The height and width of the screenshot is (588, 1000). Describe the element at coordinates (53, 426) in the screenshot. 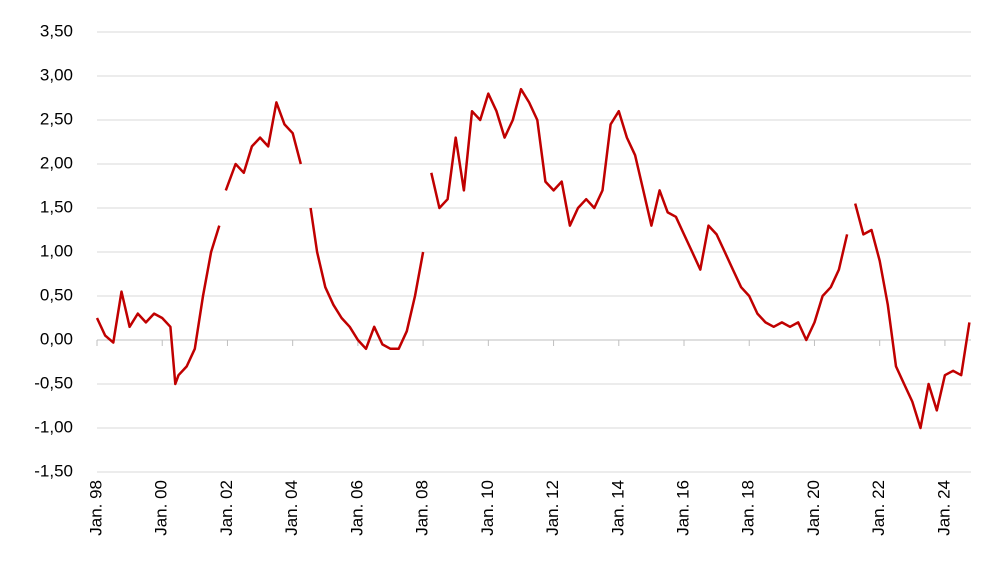

I see `y-tick-label: -1,00` at that location.